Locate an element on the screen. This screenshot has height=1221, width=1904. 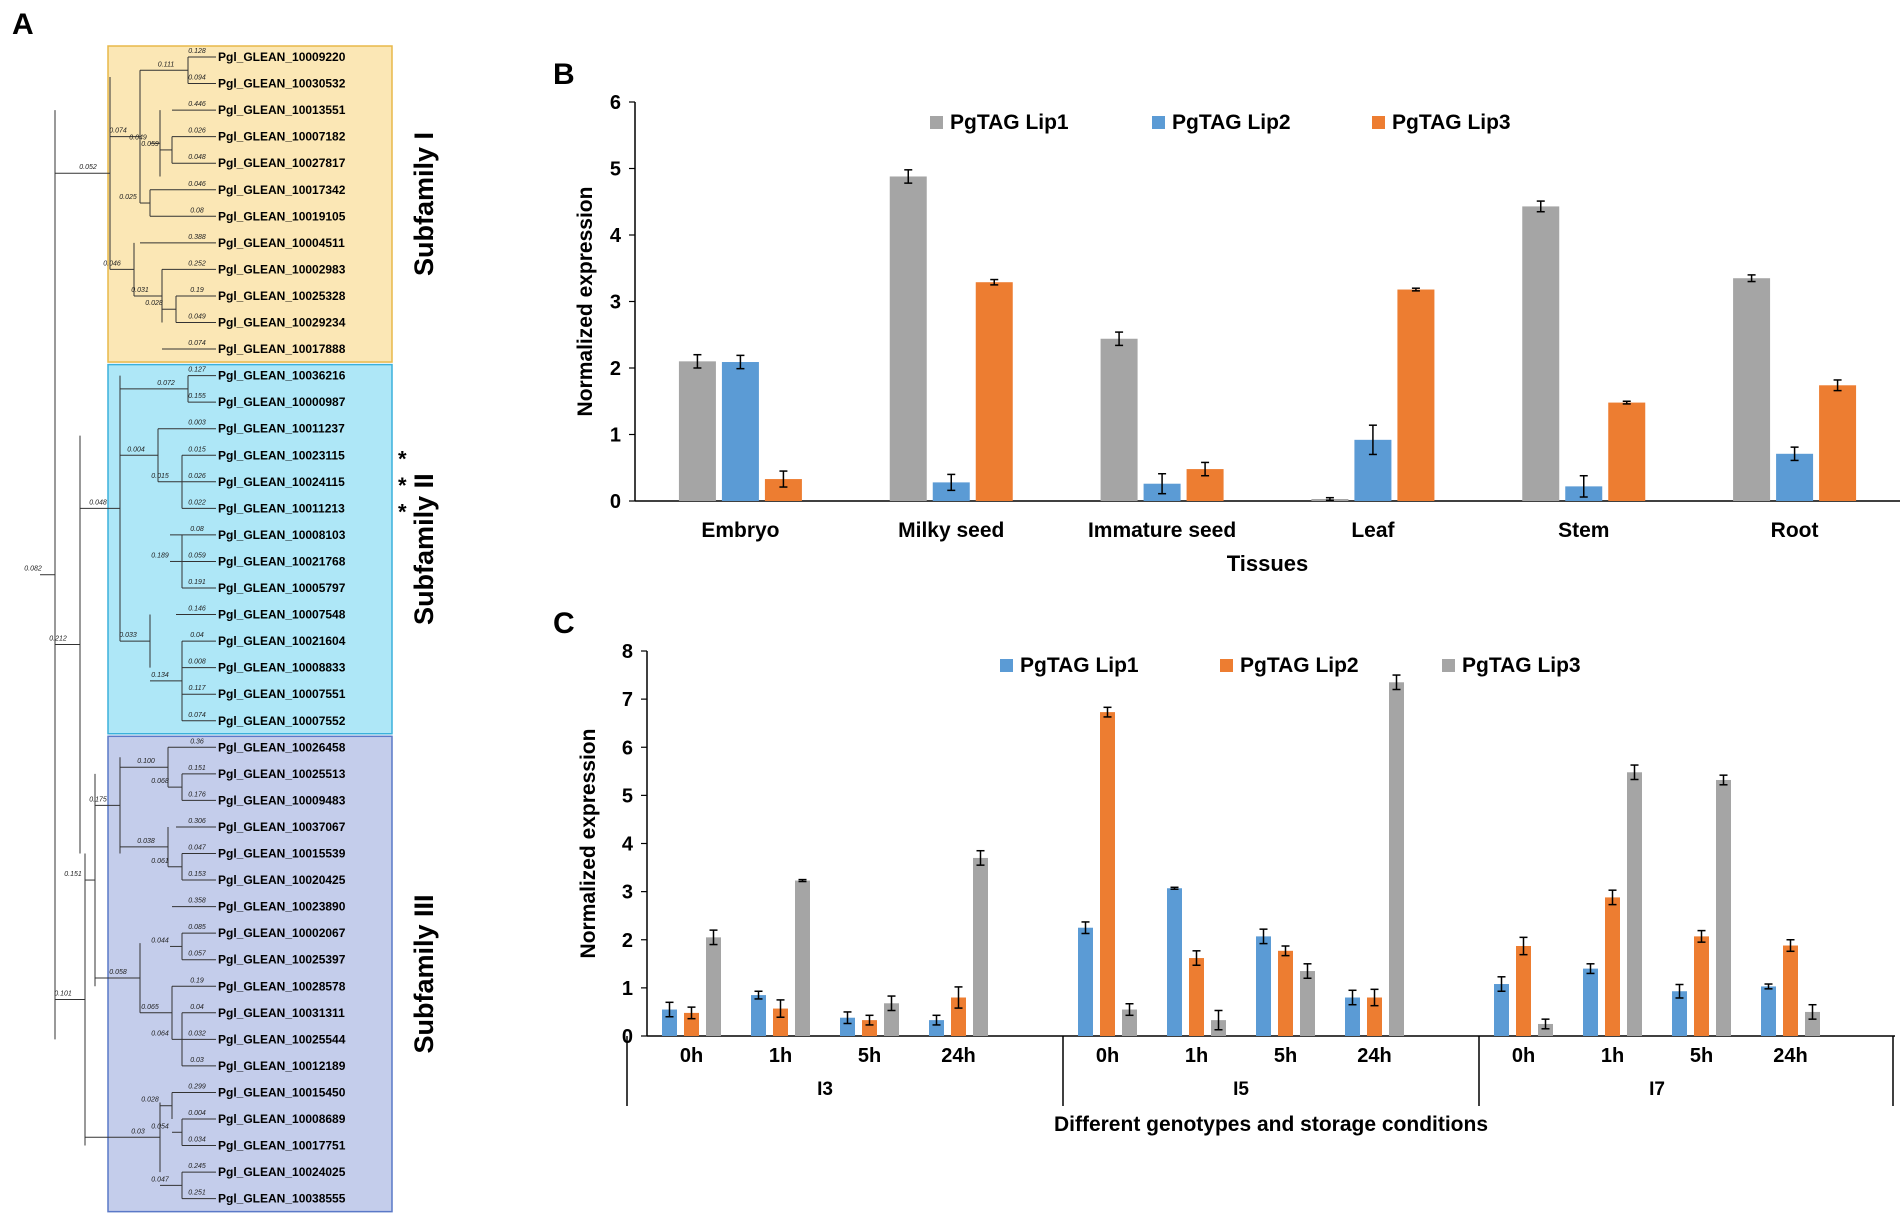
tree-leaf-label: Pgl_GLEAN_10024025 is located at coordinates (282, 1172).